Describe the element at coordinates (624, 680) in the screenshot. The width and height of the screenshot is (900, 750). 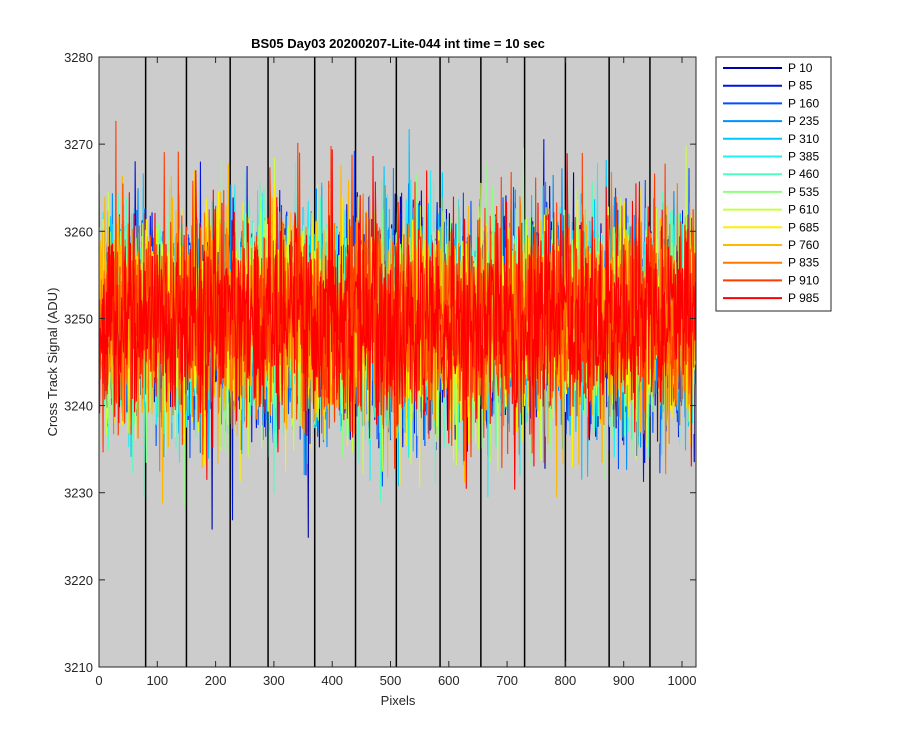
I see `x-tick-label: 900` at that location.